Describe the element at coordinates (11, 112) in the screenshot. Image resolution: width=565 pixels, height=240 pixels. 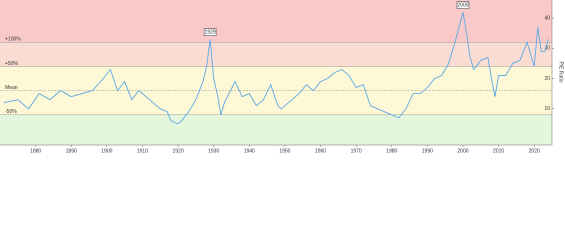
I see `reference-label: -50%` at that location.